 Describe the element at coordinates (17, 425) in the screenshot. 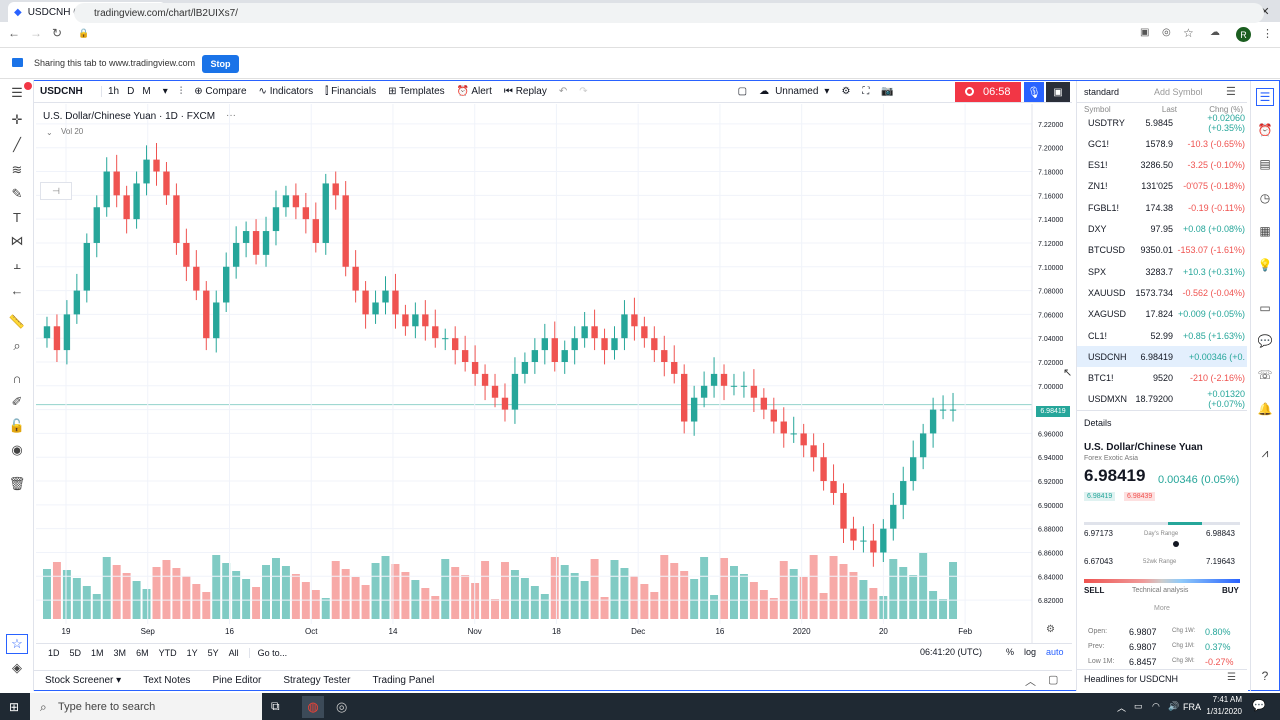

I see `lock-drawings-icon: 🔓` at that location.